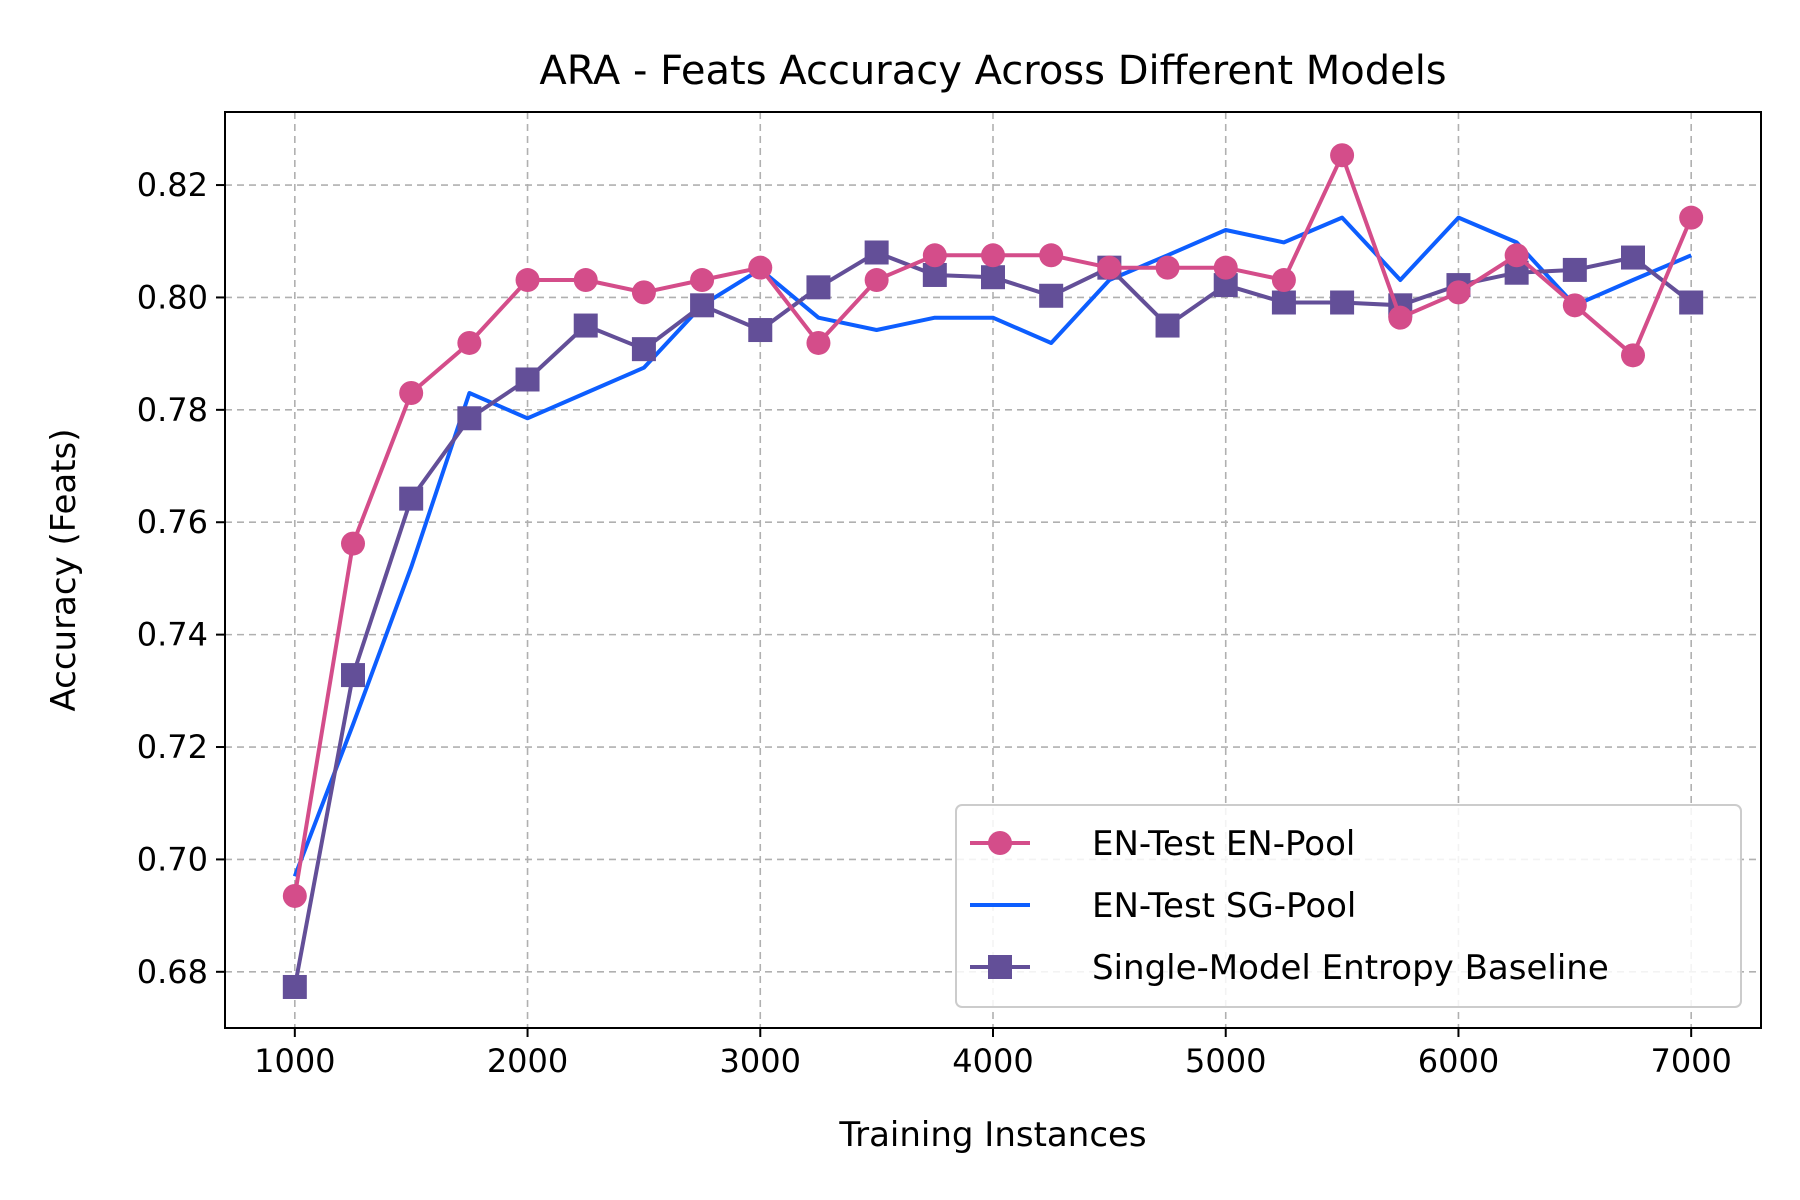 The width and height of the screenshot is (1800, 1200). What do you see at coordinates (172, 972) in the screenshot?
I see `y-tick-label: 0.68` at bounding box center [172, 972].